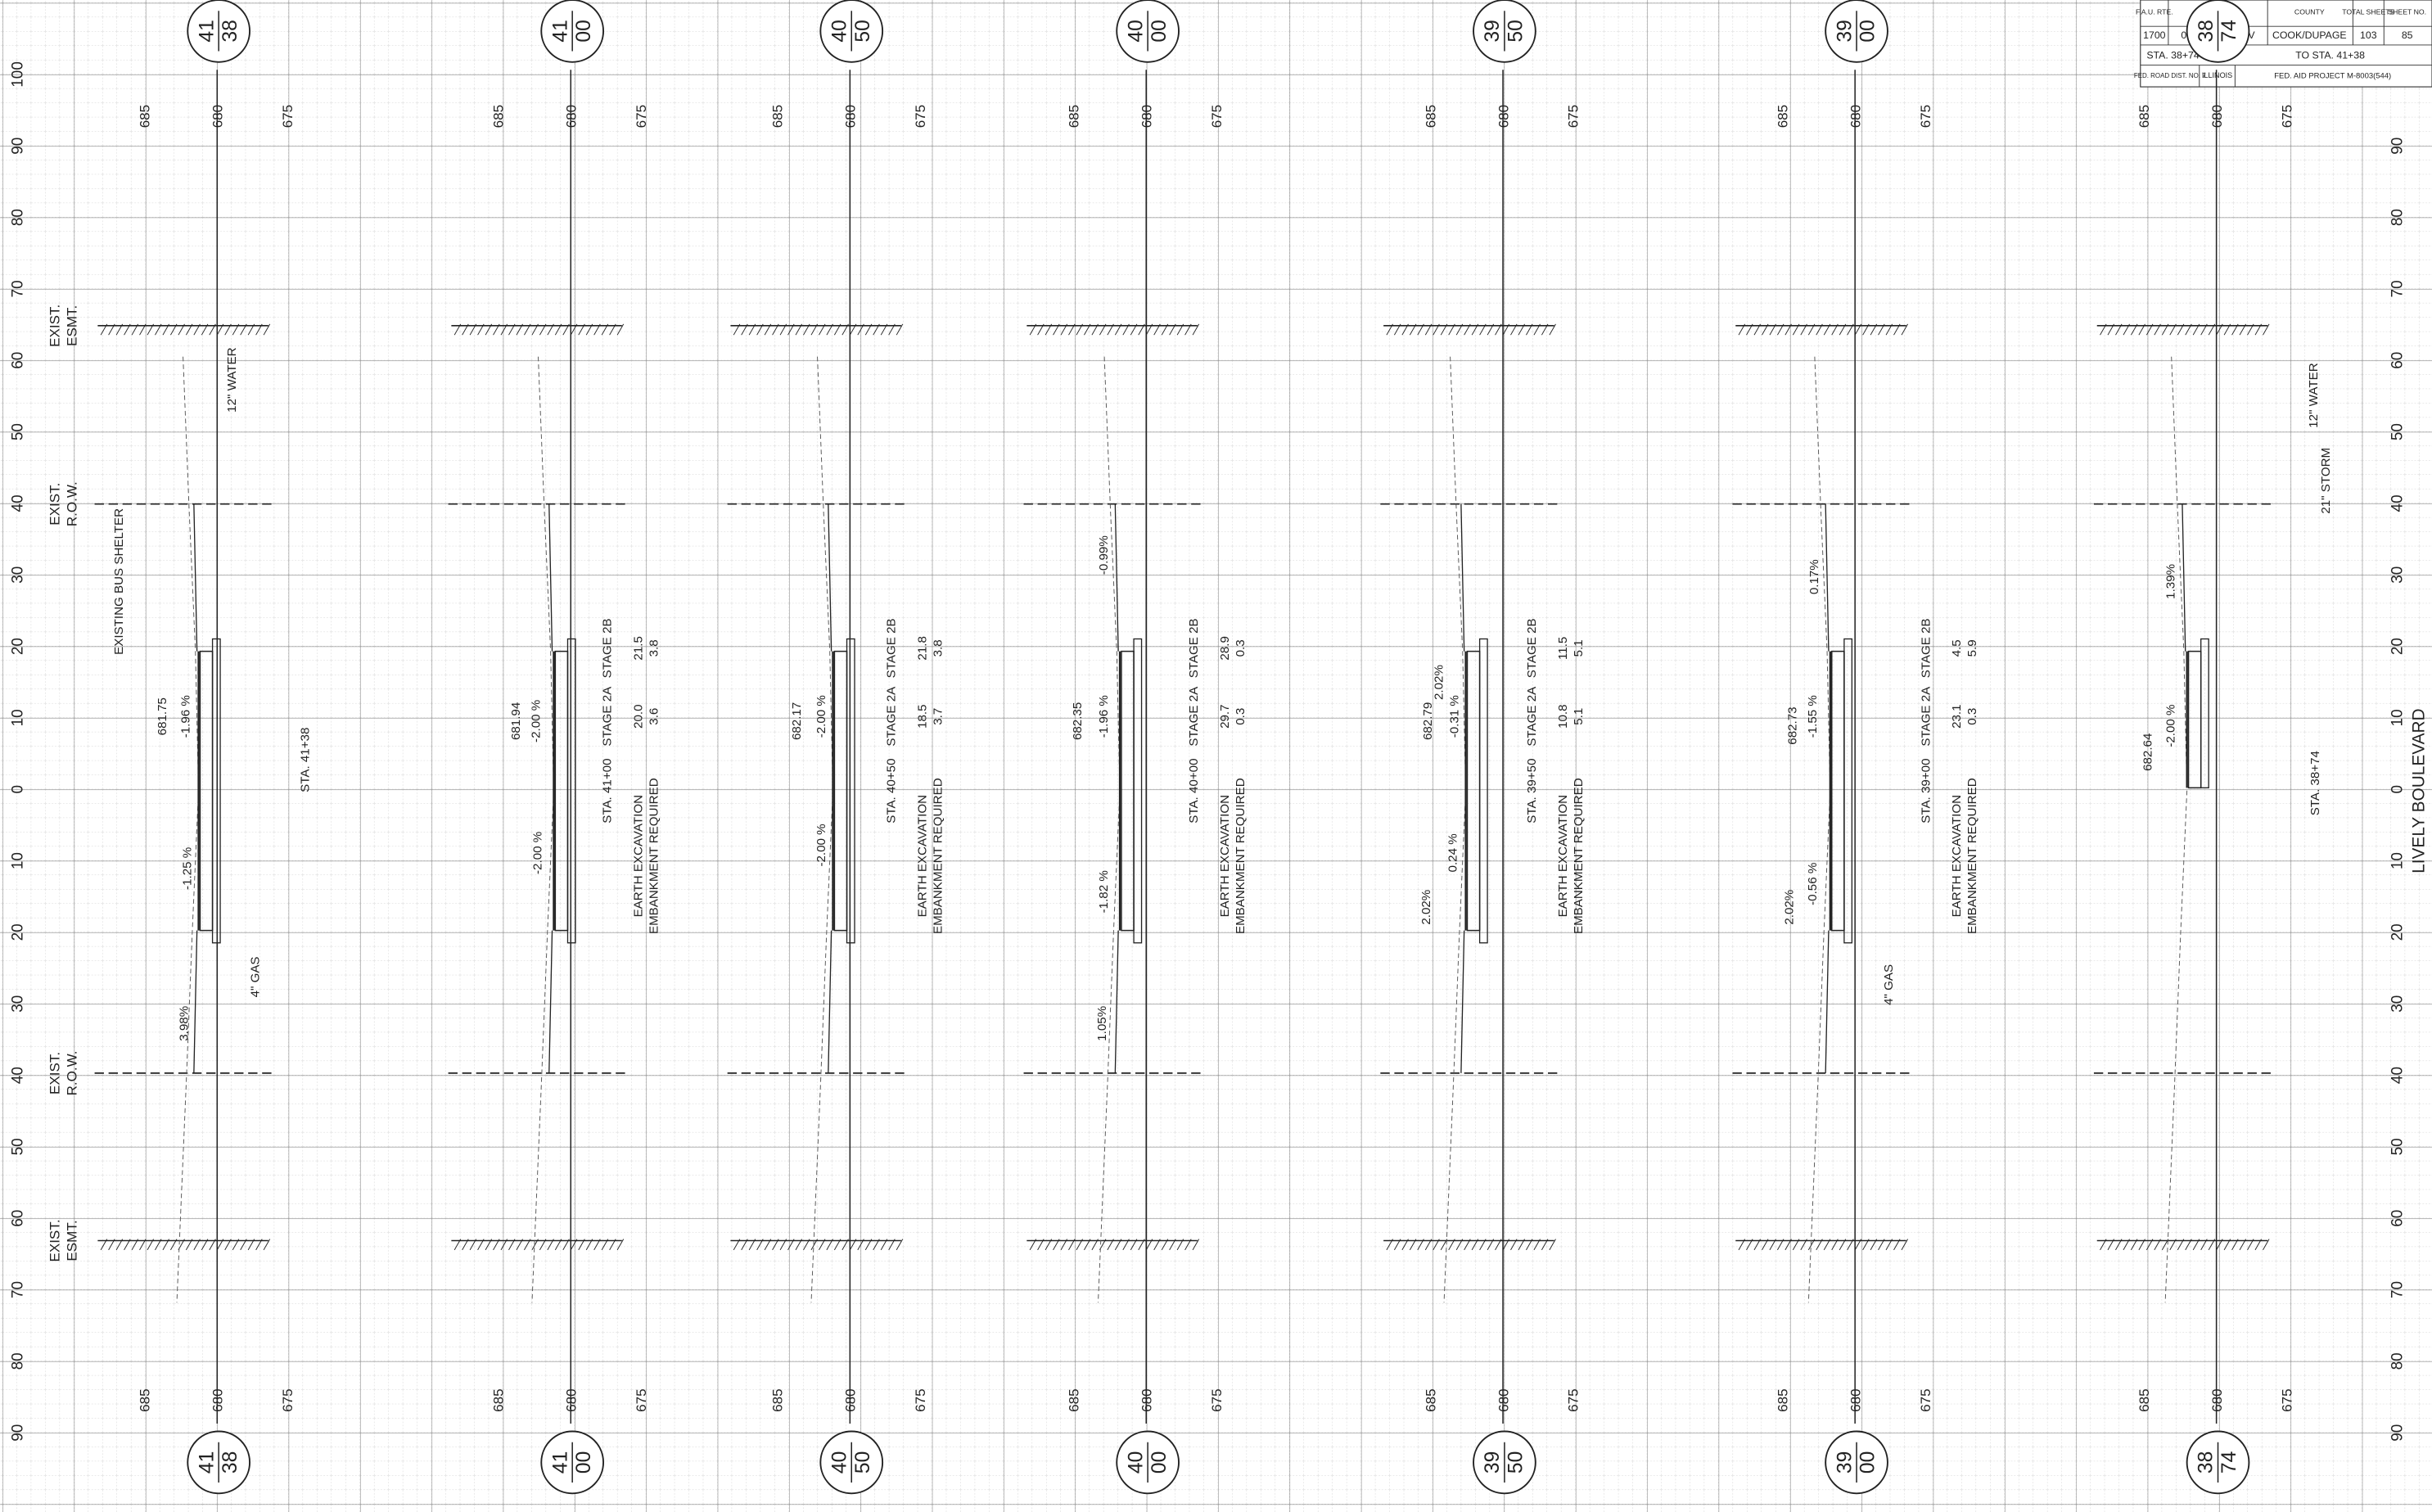  What do you see at coordinates (2217, 75) in the screenshot?
I see `title-block-state: ILLINOIS` at bounding box center [2217, 75].